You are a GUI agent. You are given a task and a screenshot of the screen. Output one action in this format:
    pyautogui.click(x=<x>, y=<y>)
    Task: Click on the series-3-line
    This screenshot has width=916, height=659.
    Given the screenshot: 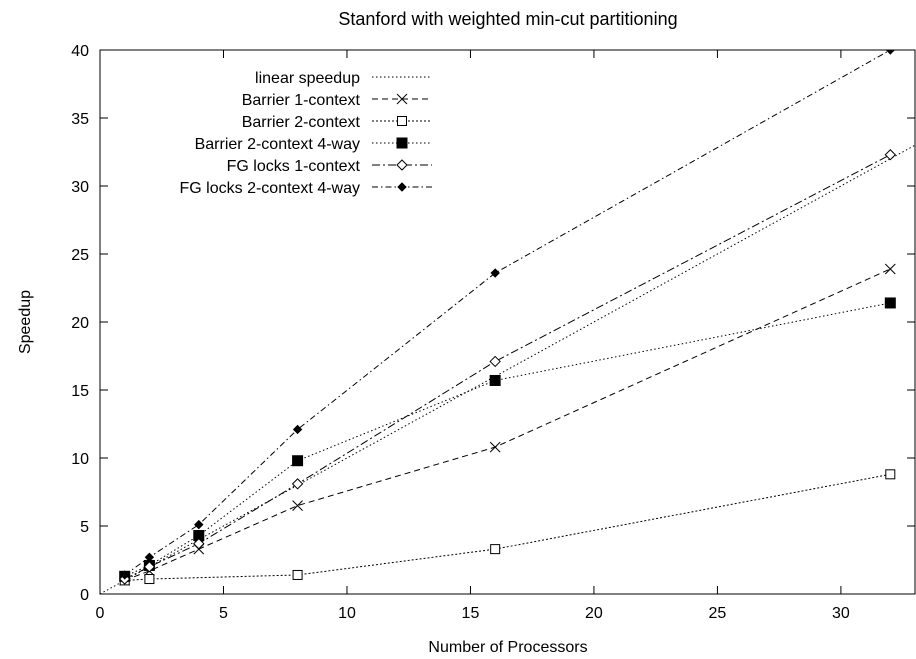 What is the action you would take?
    pyautogui.click(x=507, y=527)
    